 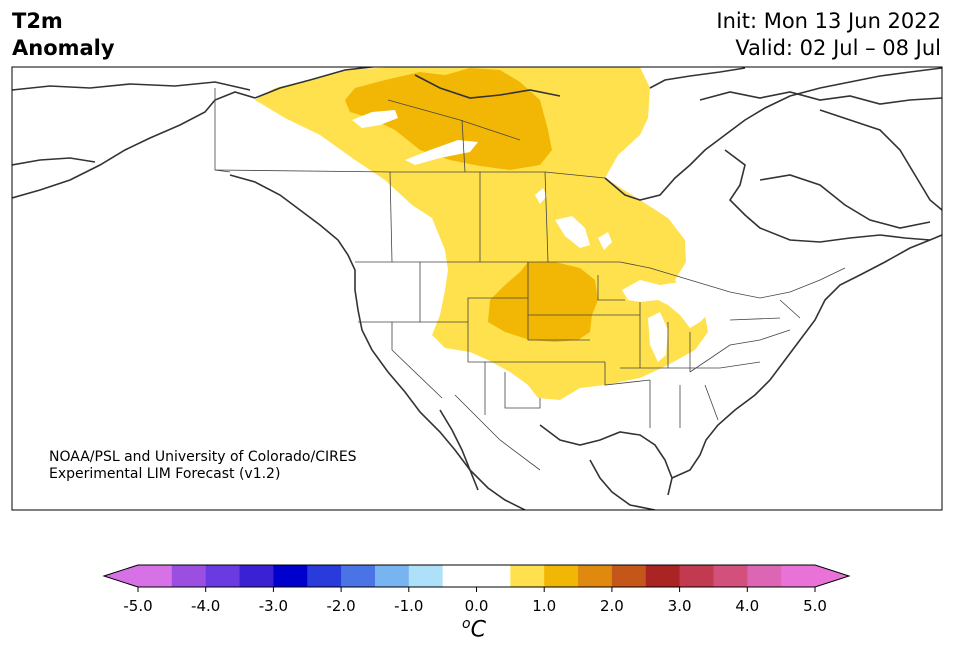 I want to click on credit-line-2: Experimental LIM Forecast (v1.2), so click(x=165, y=474).